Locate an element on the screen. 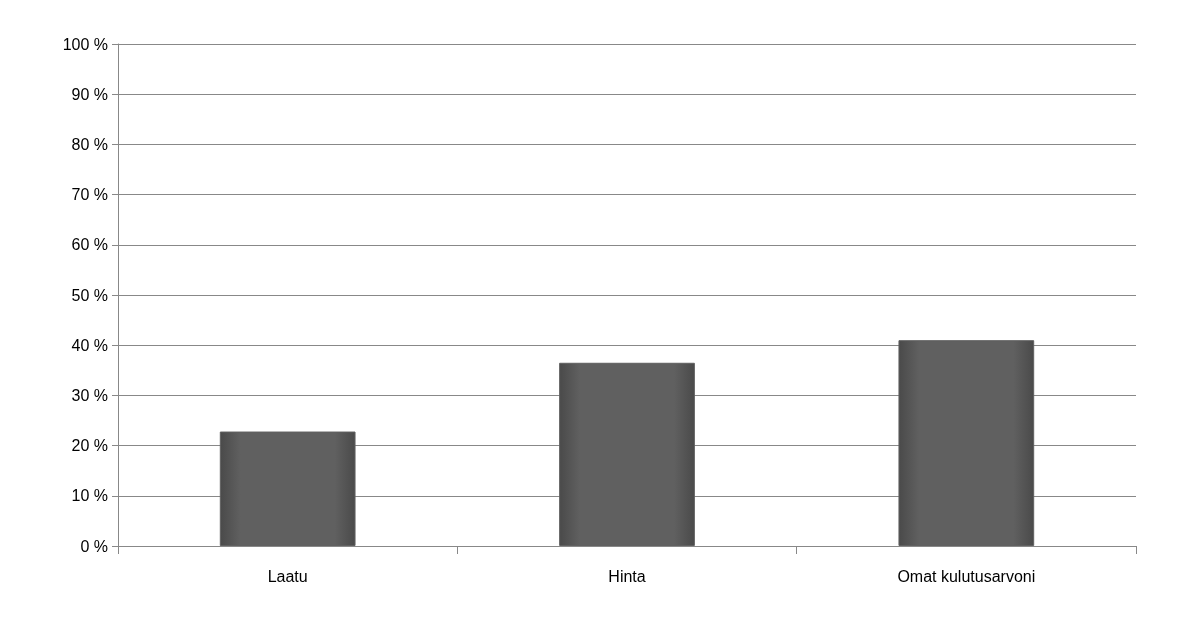  y-tick-label: 40 % is located at coordinates (89, 345).